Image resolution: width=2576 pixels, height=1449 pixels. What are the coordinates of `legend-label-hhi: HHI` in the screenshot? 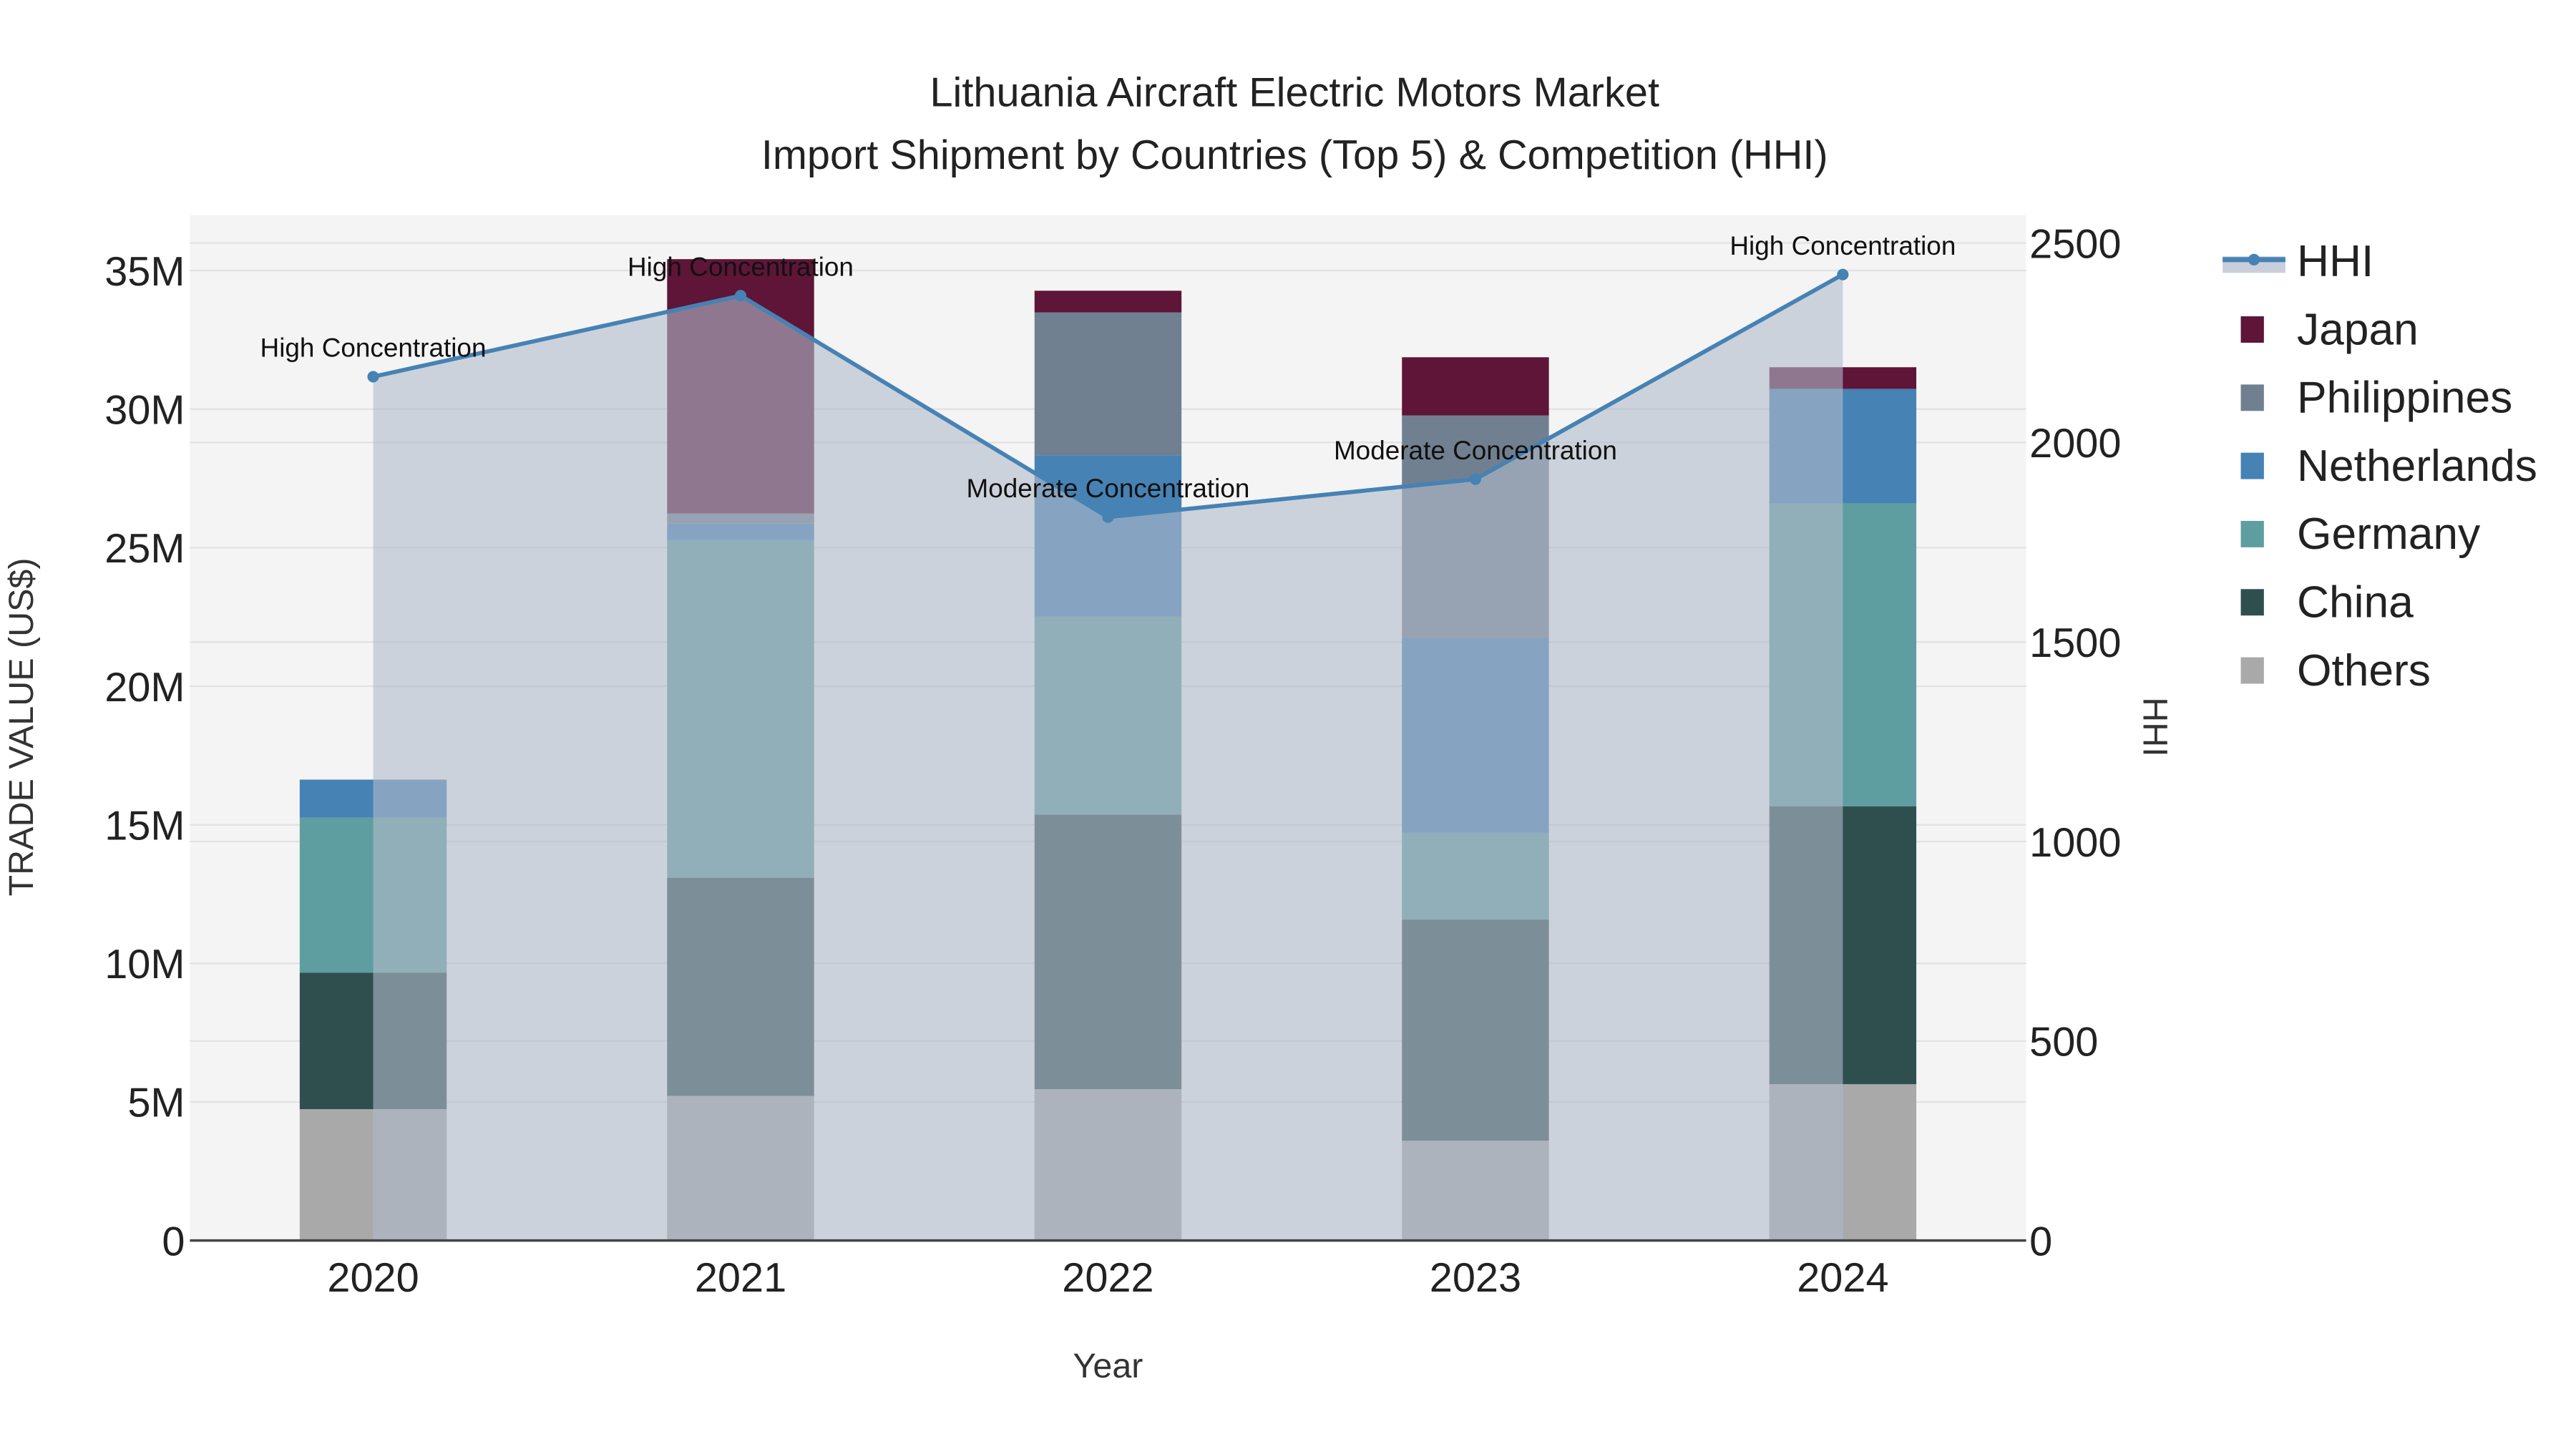 It's located at (2335, 261).